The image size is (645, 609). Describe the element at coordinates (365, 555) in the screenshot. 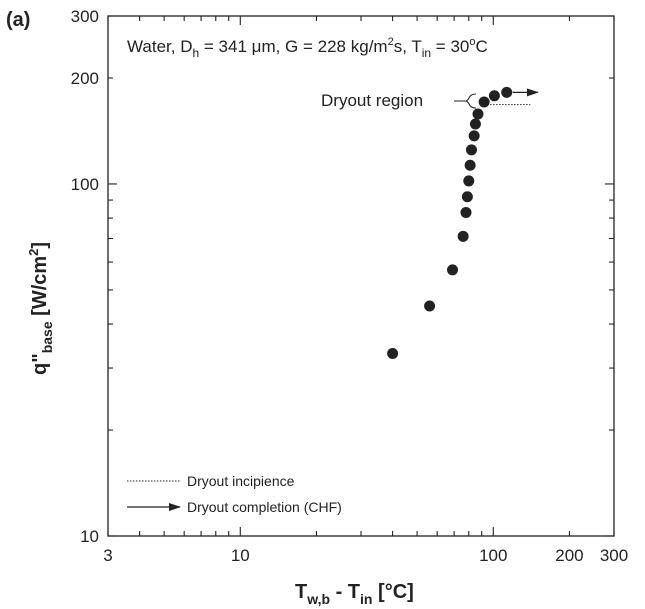

I see `x-tick-labels: 3 10 100 200 300` at that location.